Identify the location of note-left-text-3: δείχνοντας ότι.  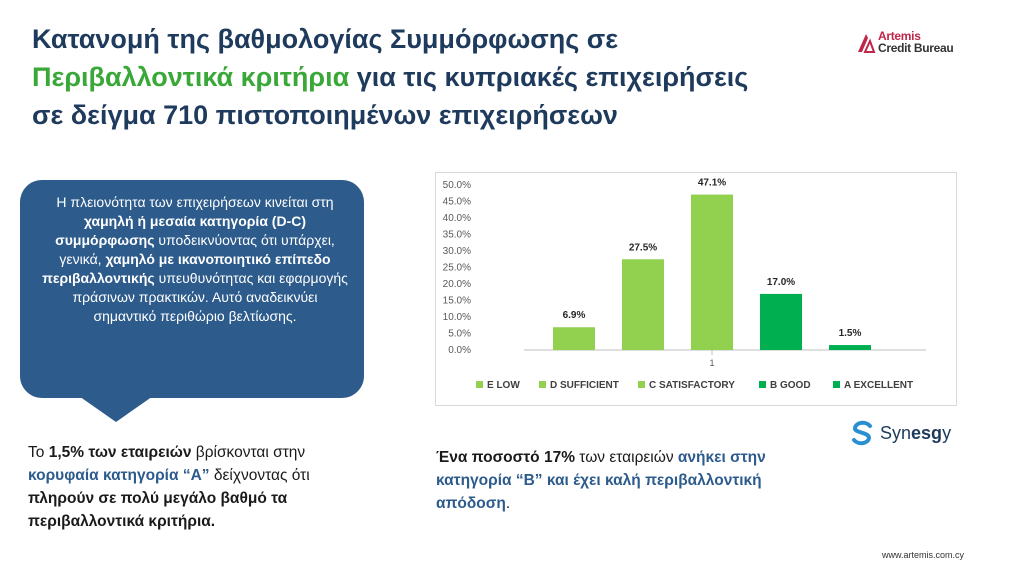
(259, 475).